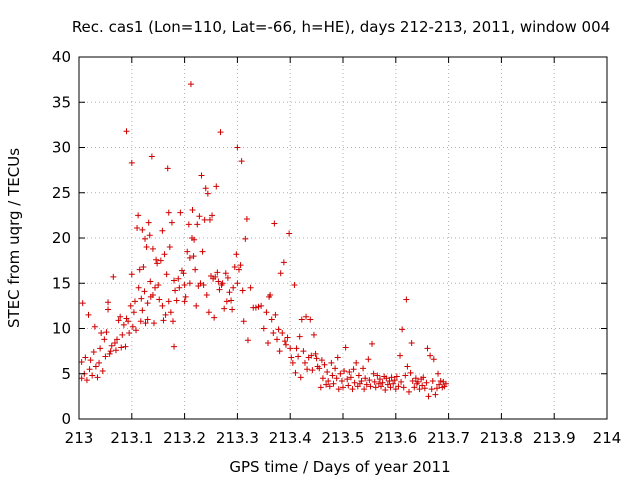 The image size is (640, 480). I want to click on x-tick-label: 213.1, so click(131, 438).